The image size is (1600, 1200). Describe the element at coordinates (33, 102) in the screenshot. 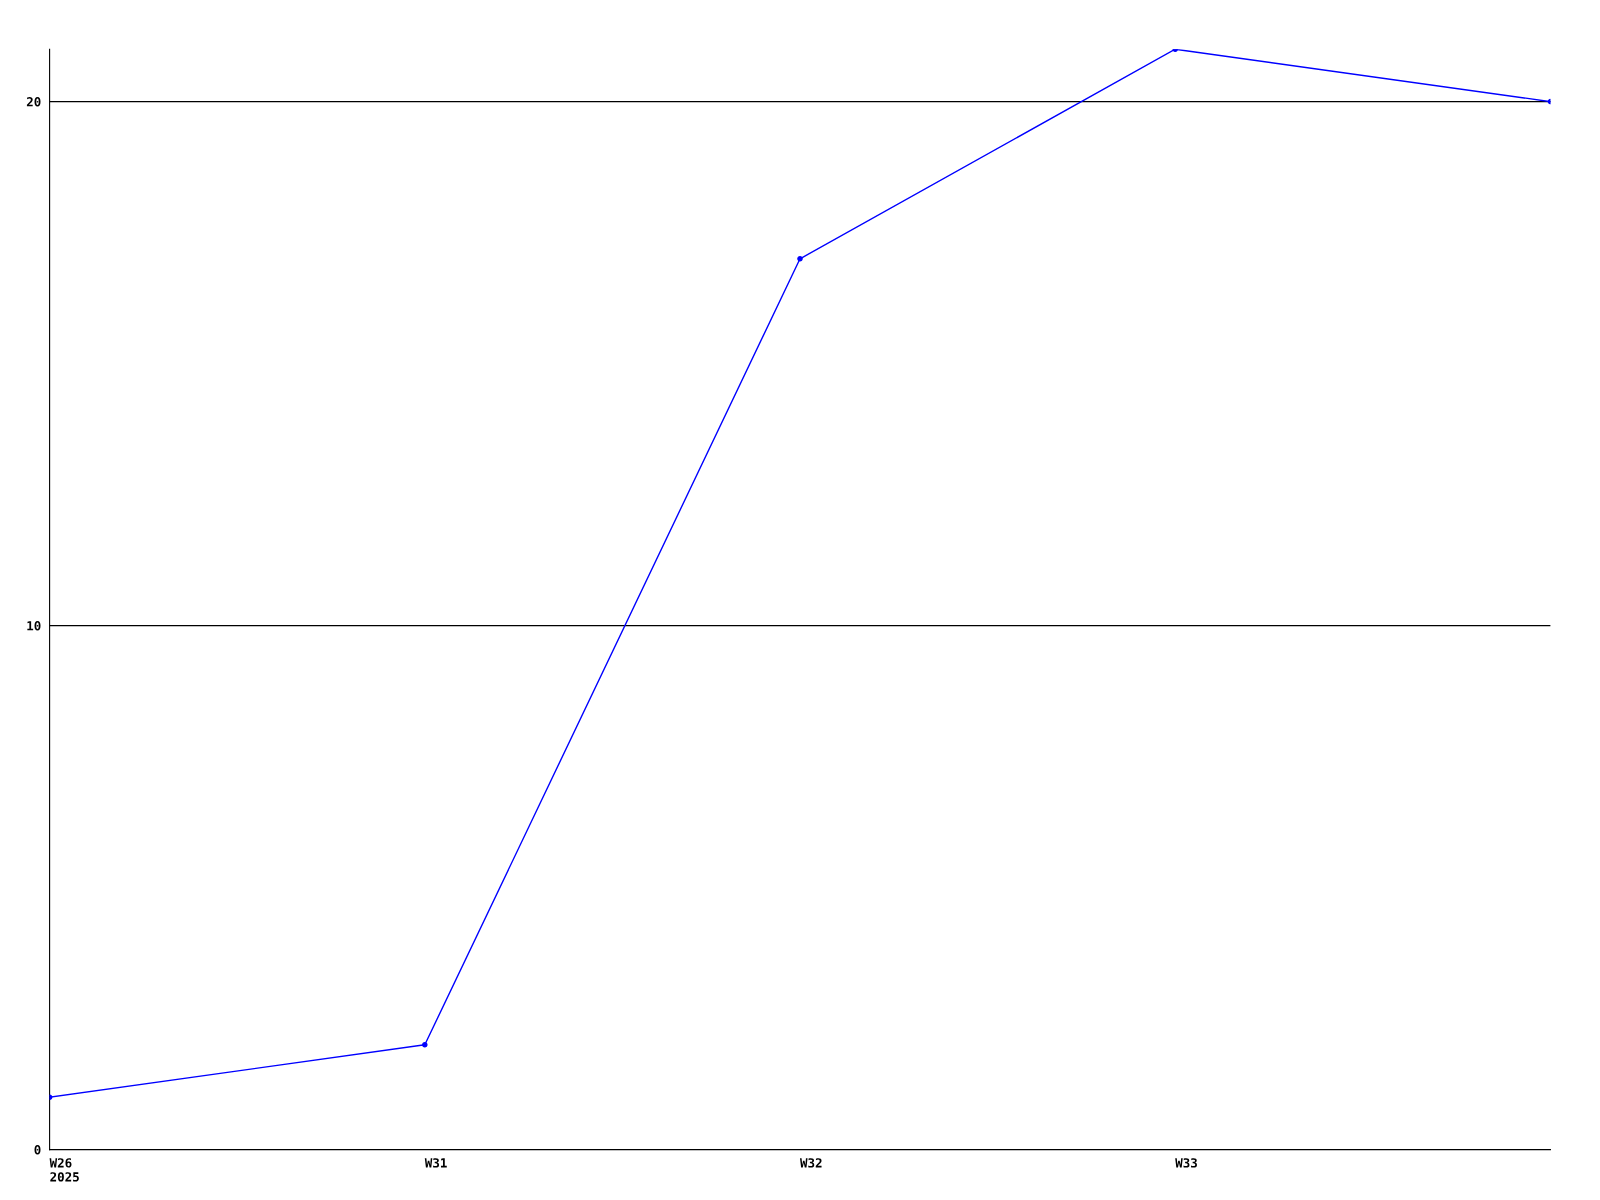

I see `y-tick-label: 20` at that location.